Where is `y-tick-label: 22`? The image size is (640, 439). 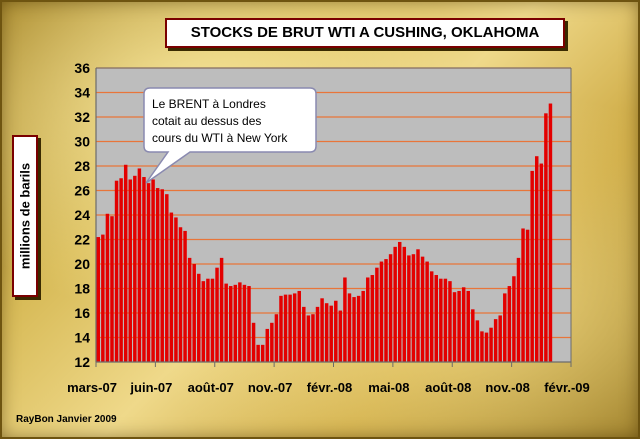
y-tick-label: 22 is located at coordinates (82, 240).